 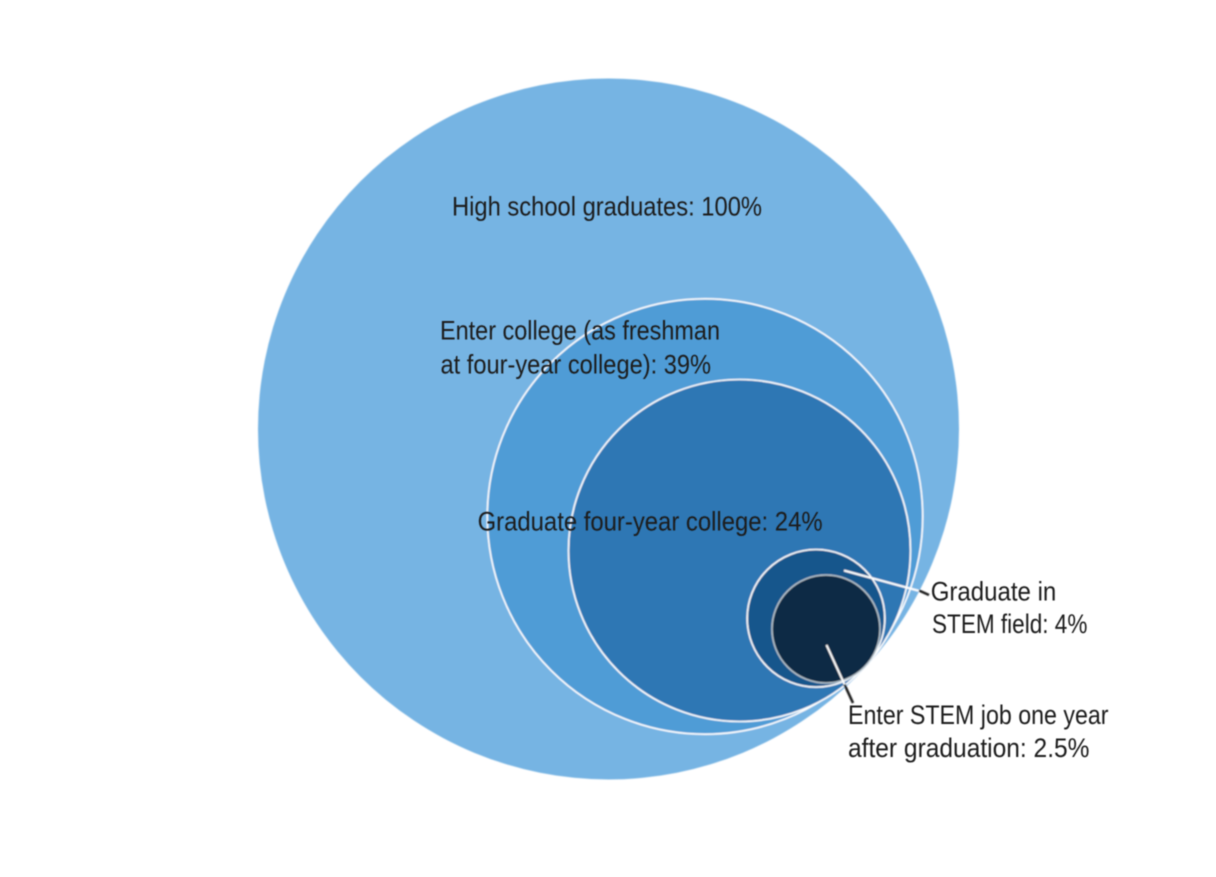 I want to click on svg-text: at four-year college): 39%, so click(x=576, y=365).